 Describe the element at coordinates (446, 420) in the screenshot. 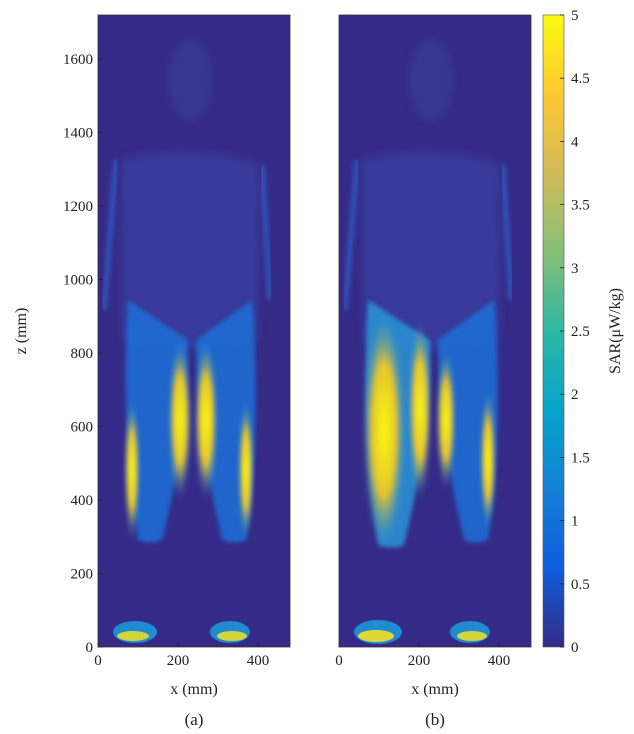

I see `panel-b-hotspot-inner-right` at that location.